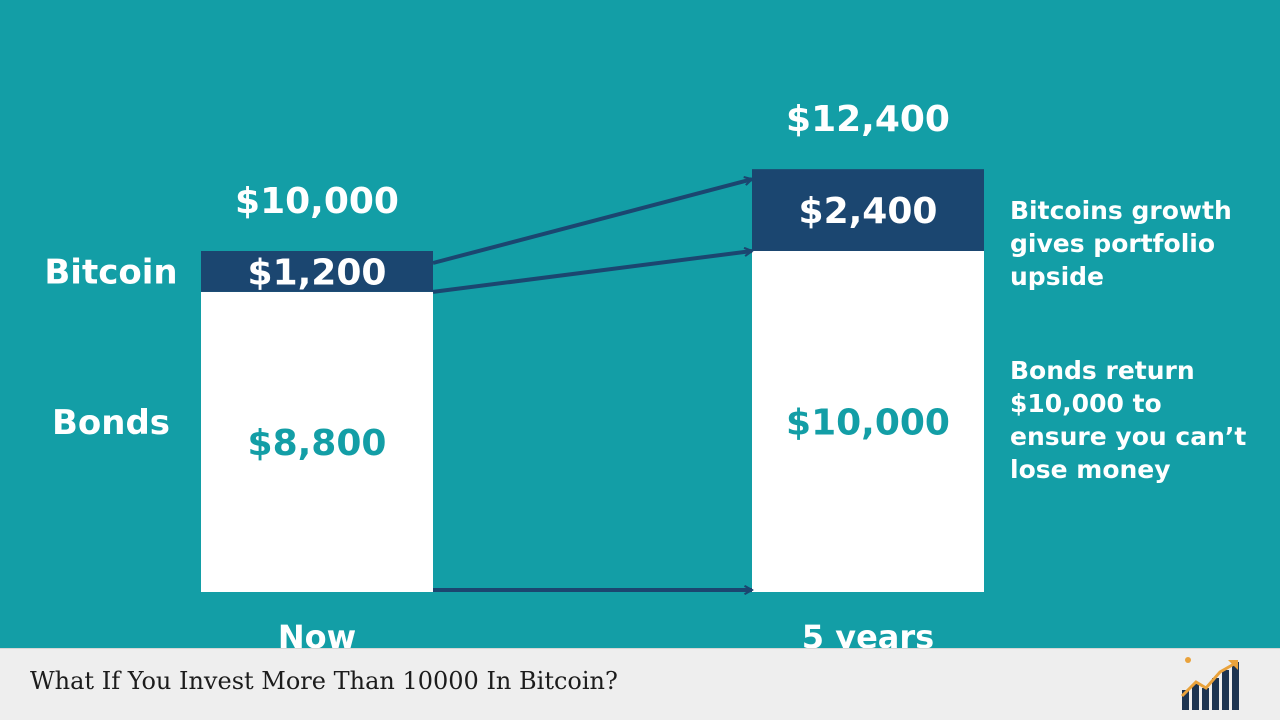  I want to click on category-label-0: Now, so click(317, 633).